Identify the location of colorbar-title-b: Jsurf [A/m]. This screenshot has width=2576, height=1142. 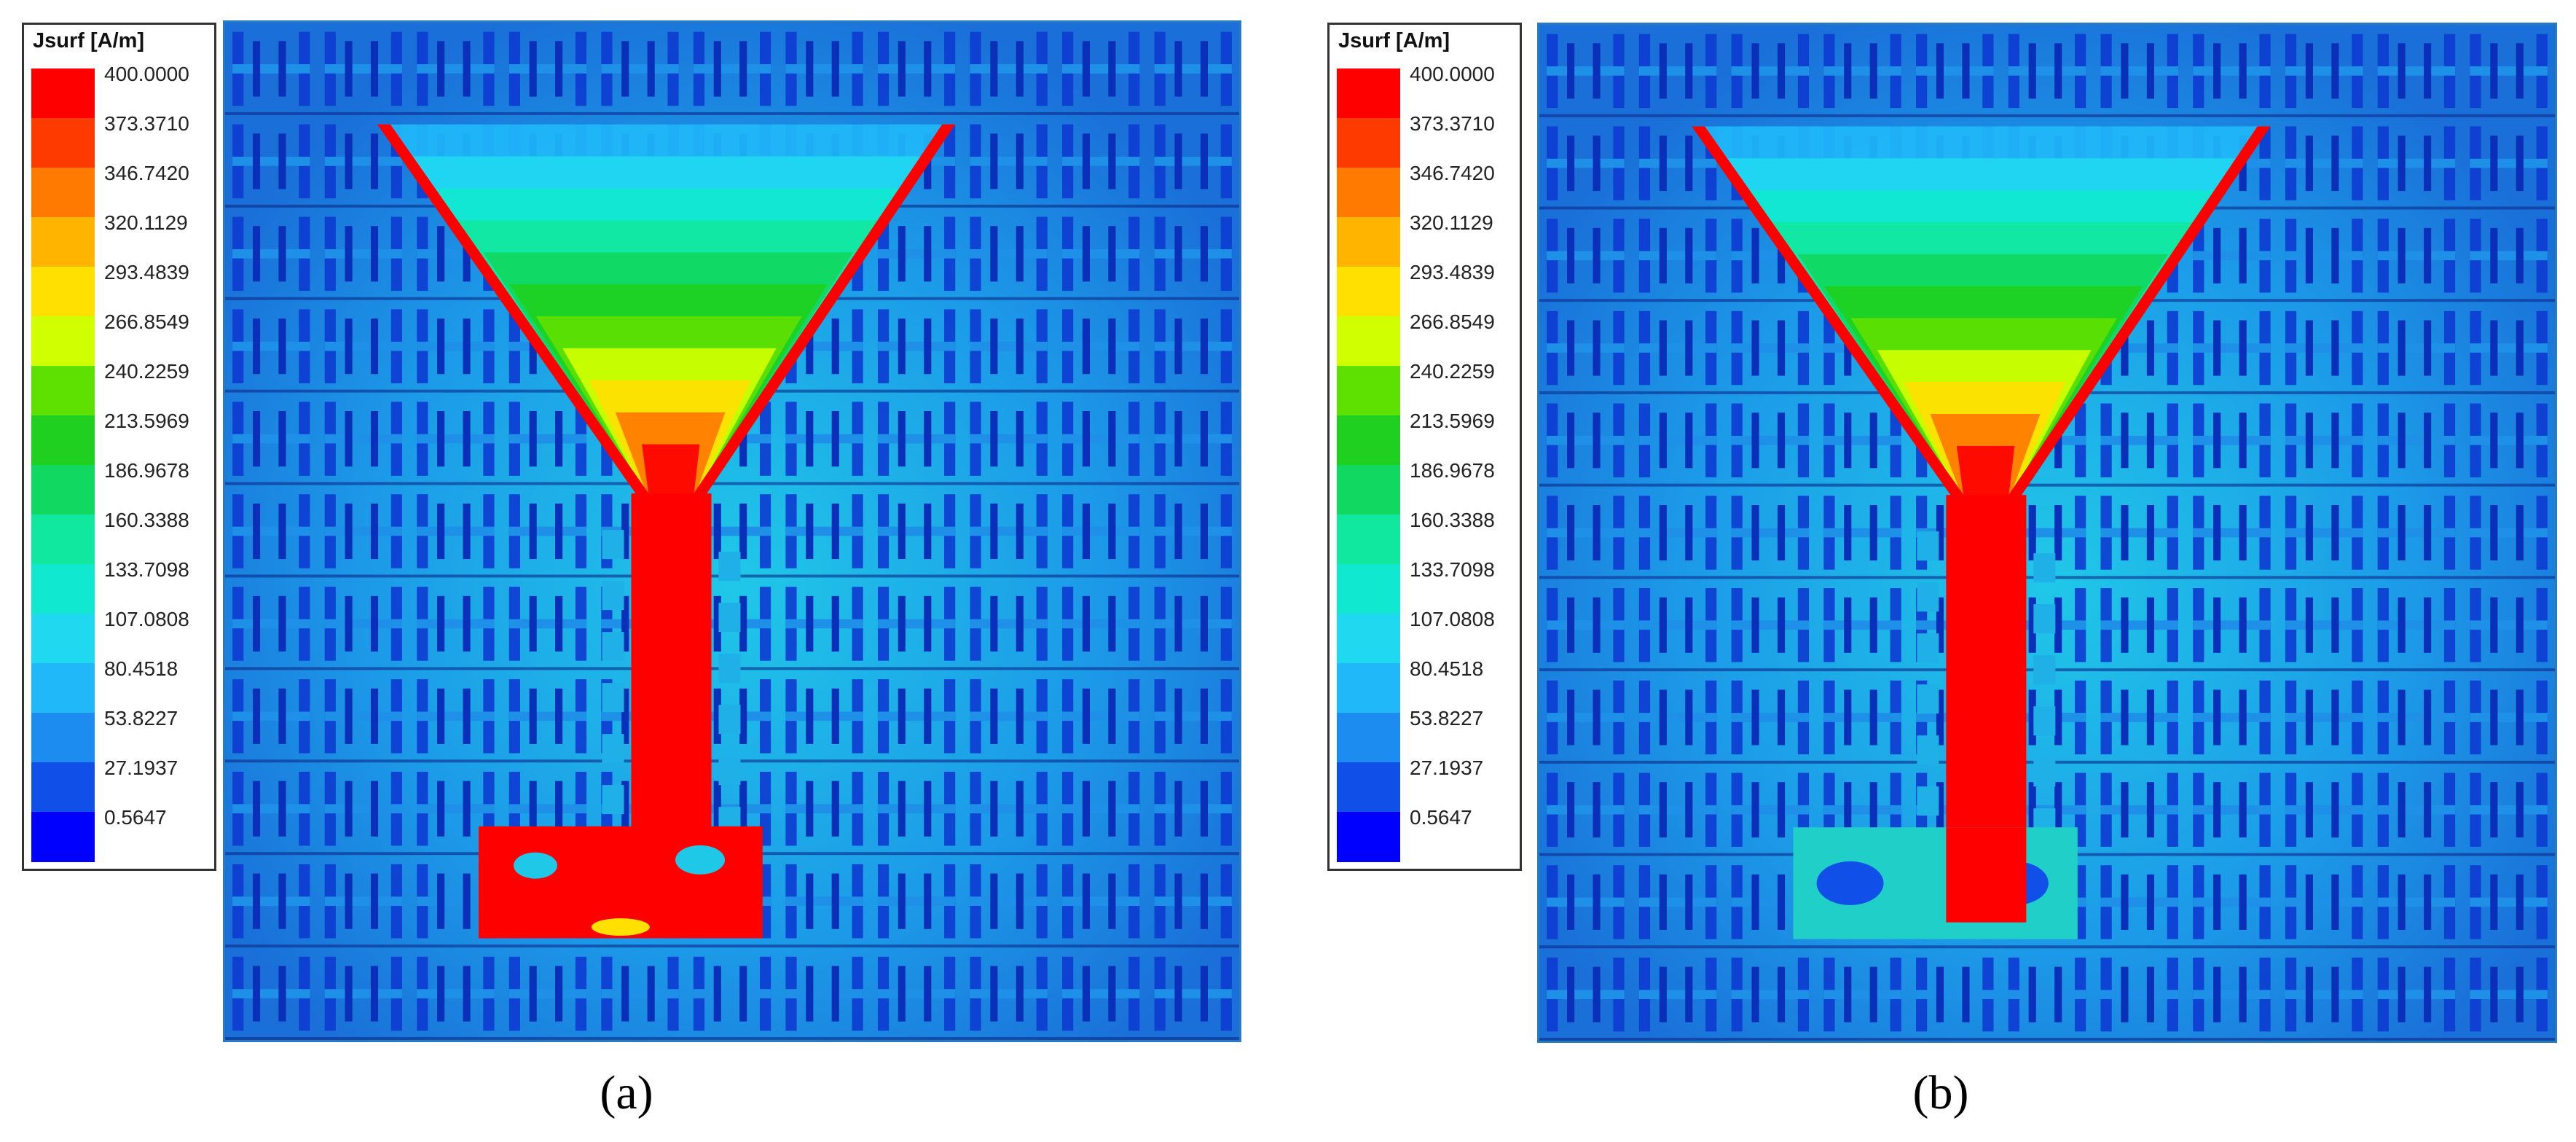
(1394, 40).